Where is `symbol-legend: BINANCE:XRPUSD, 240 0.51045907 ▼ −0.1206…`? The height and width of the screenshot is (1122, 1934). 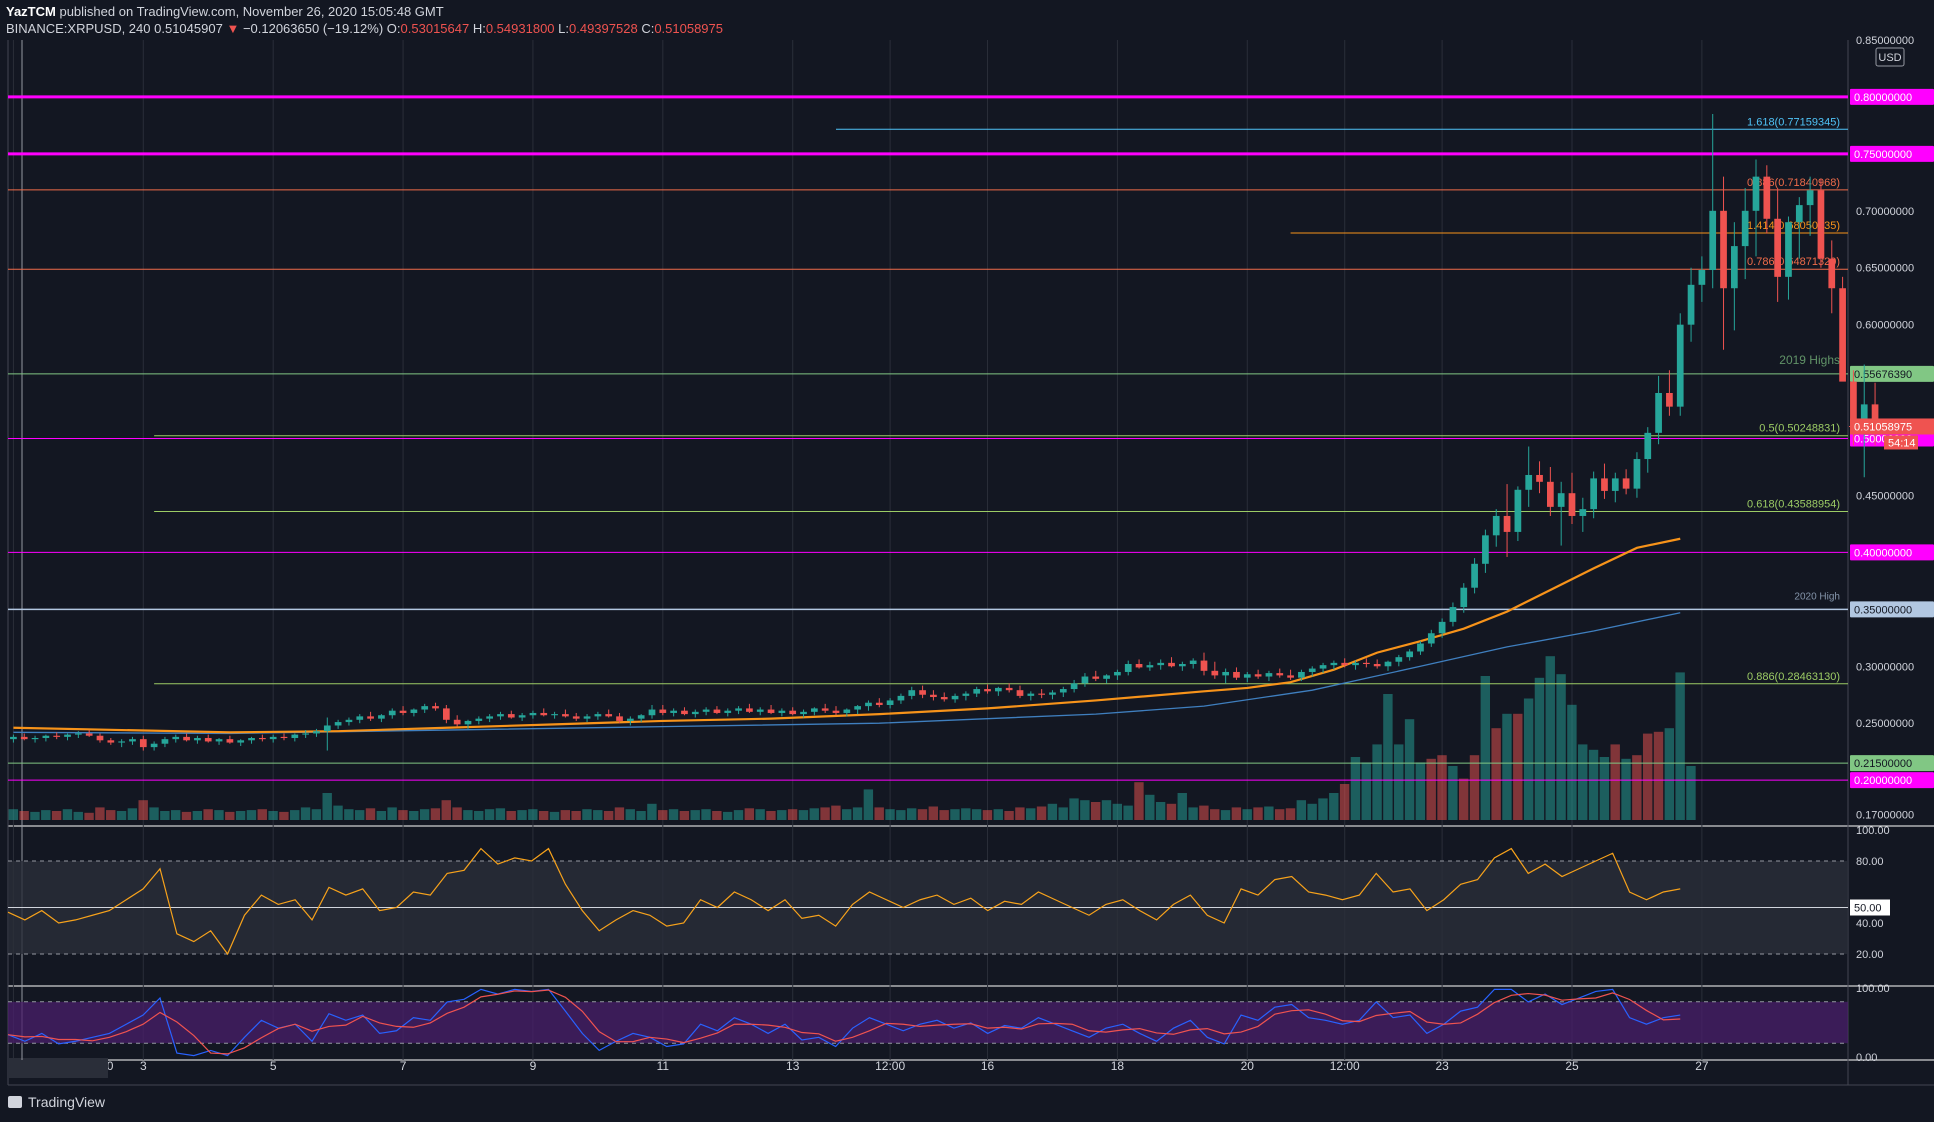 symbol-legend: BINANCE:XRPUSD, 240 0.51045907 ▼ −0.1206… is located at coordinates (364, 28).